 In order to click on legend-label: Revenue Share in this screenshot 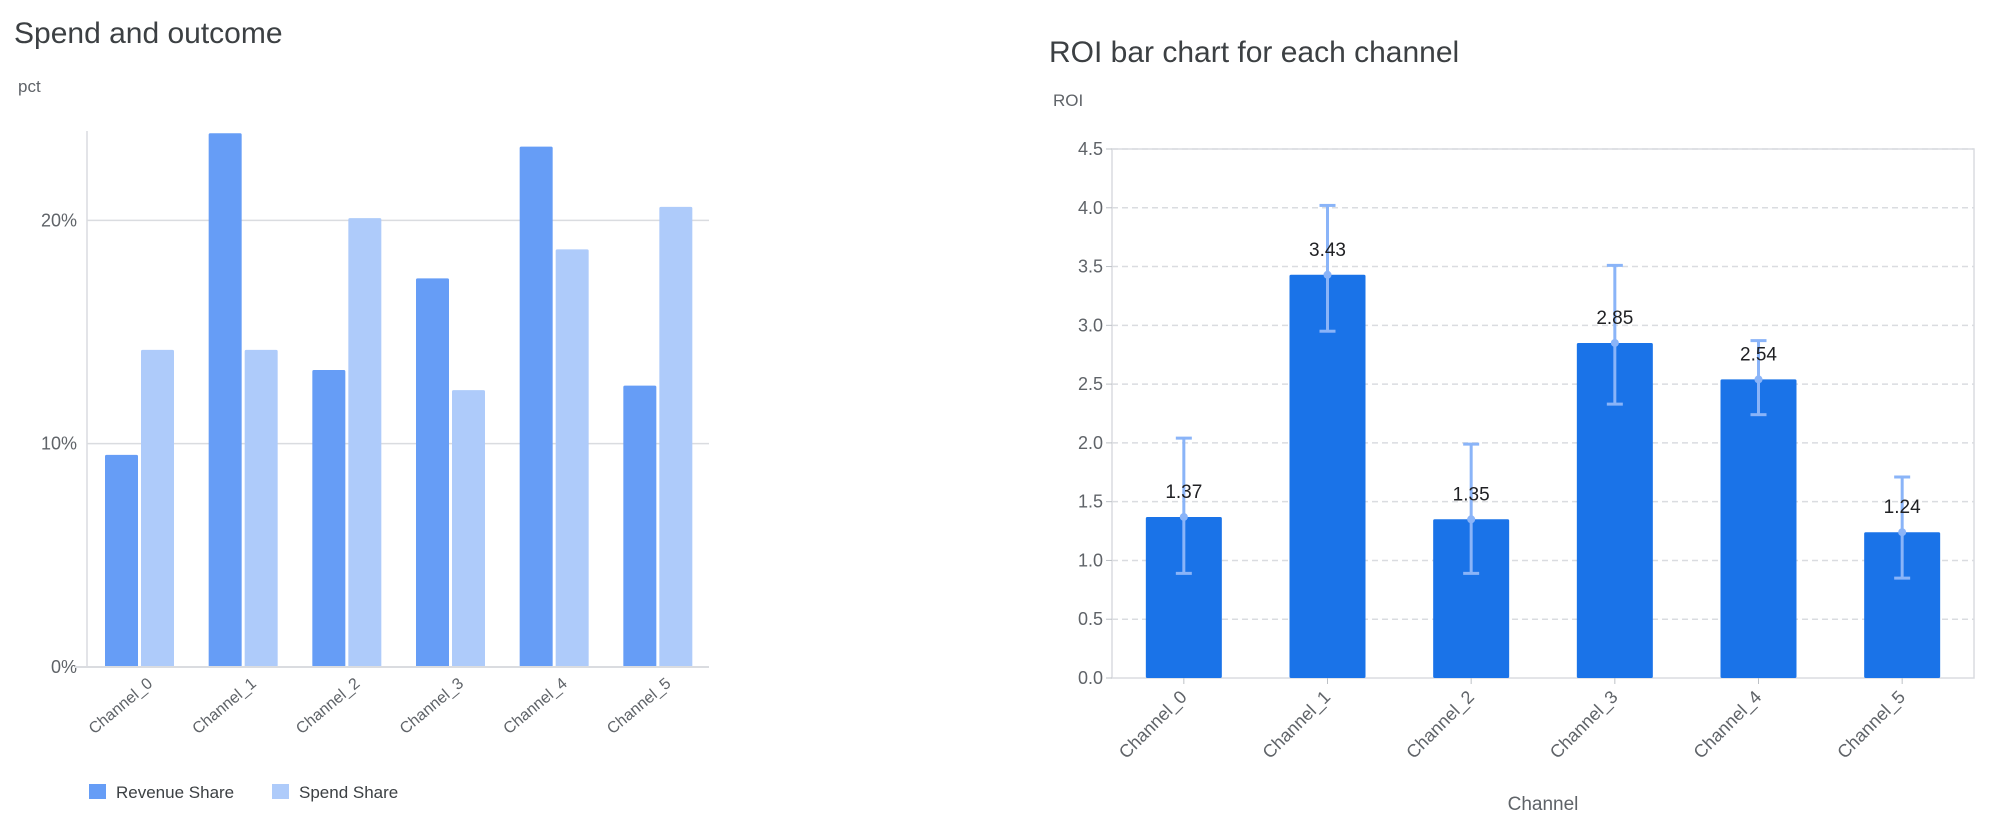, I will do `click(175, 792)`.